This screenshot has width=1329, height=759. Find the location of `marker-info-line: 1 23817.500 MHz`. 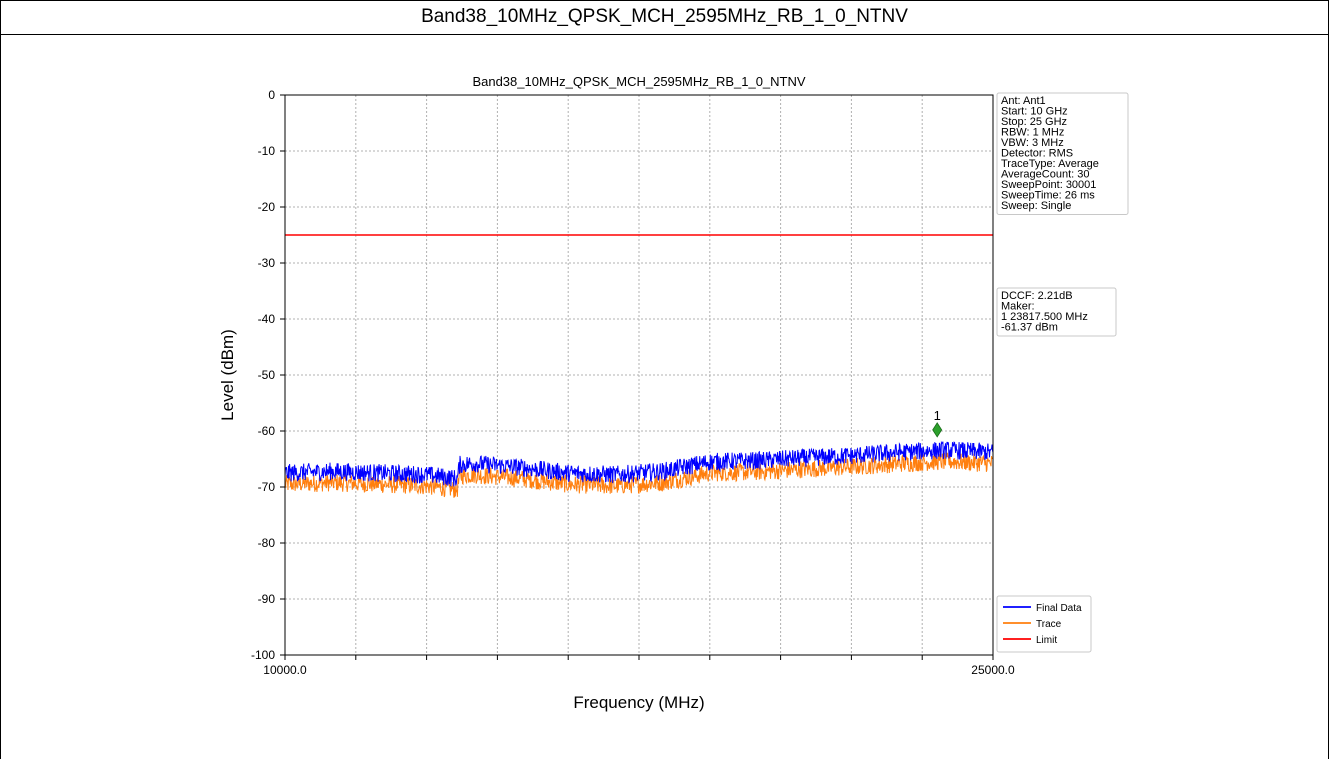

marker-info-line: 1 23817.500 MHz is located at coordinates (1044, 317).